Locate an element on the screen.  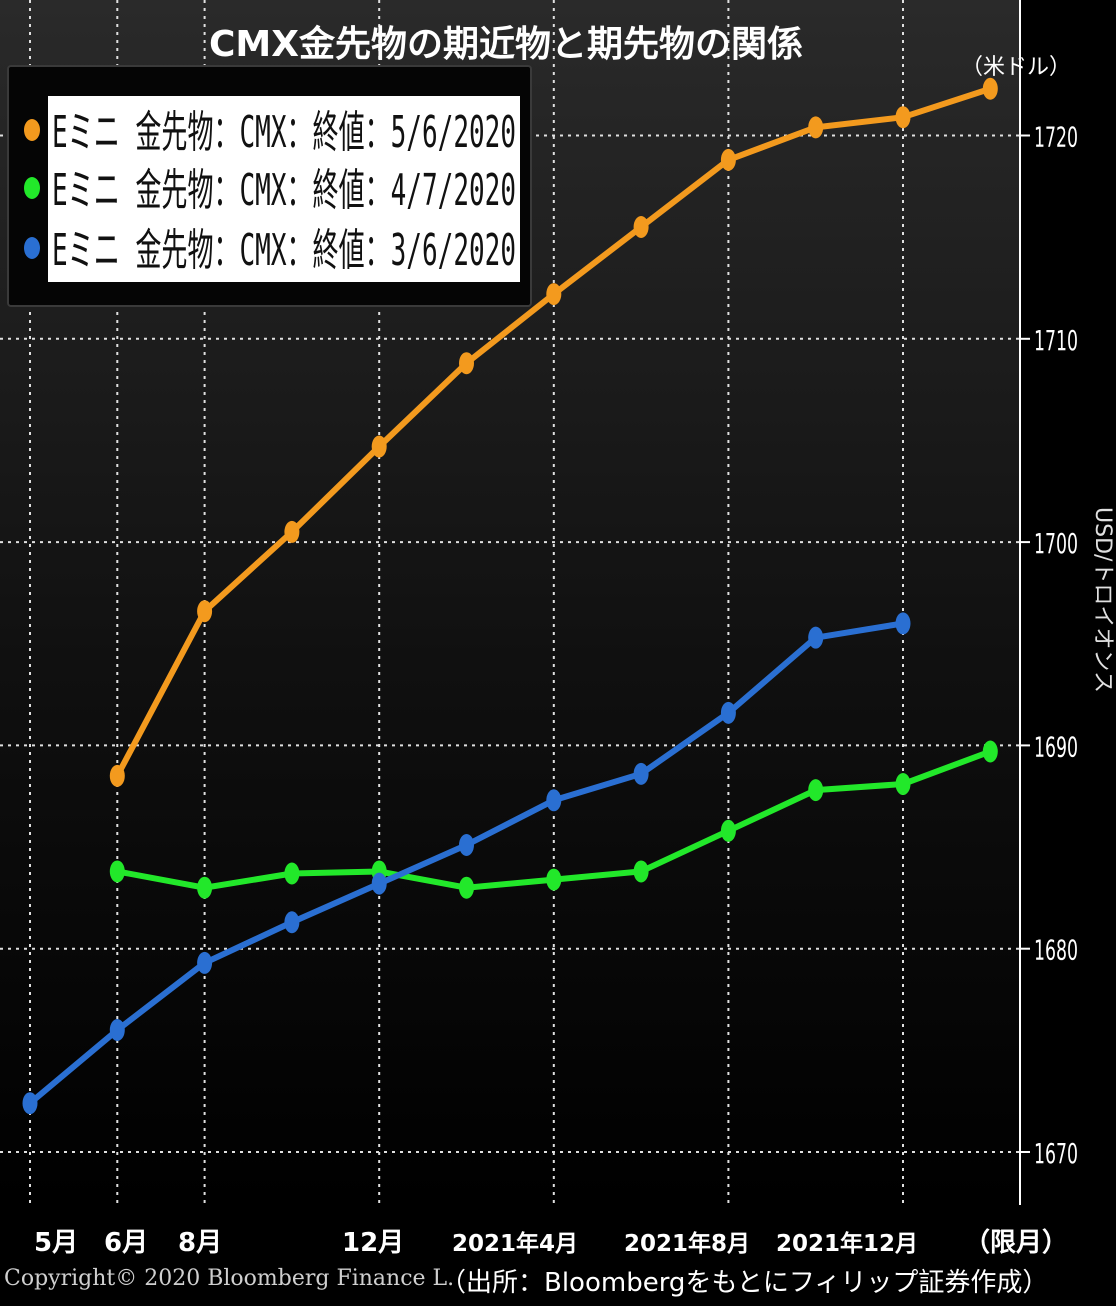
x-label-2021-apr: 2021年4月 is located at coordinates (515, 1244).